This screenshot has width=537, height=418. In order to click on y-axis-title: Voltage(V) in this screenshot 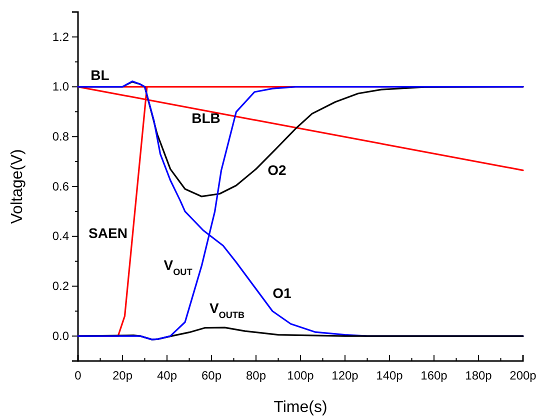, I will do `click(17, 186)`.